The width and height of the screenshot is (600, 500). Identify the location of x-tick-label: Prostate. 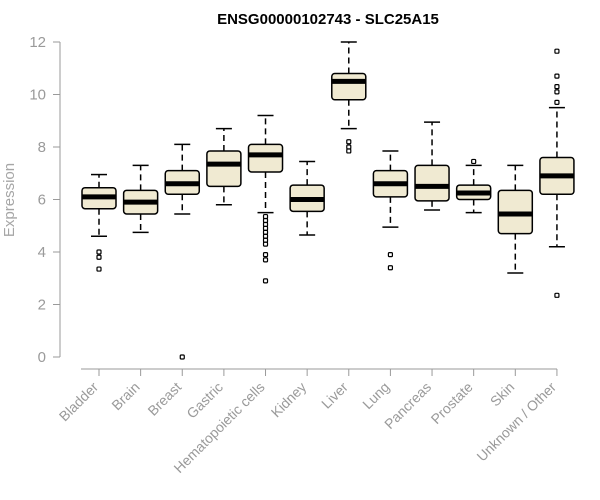
(452, 403).